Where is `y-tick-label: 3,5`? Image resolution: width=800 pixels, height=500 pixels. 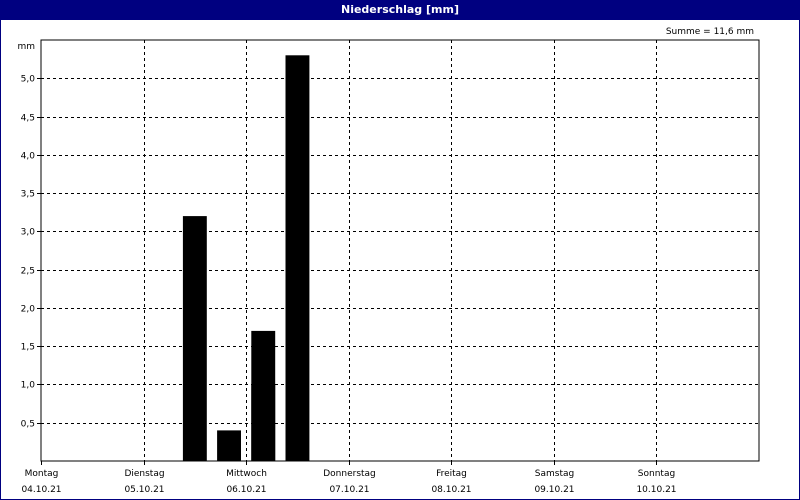 y-tick-label: 3,5 is located at coordinates (28, 195).